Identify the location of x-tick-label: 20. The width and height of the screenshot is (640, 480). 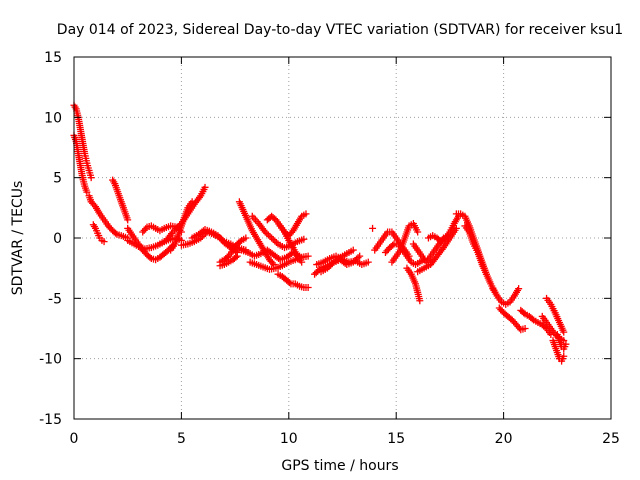
(504, 439).